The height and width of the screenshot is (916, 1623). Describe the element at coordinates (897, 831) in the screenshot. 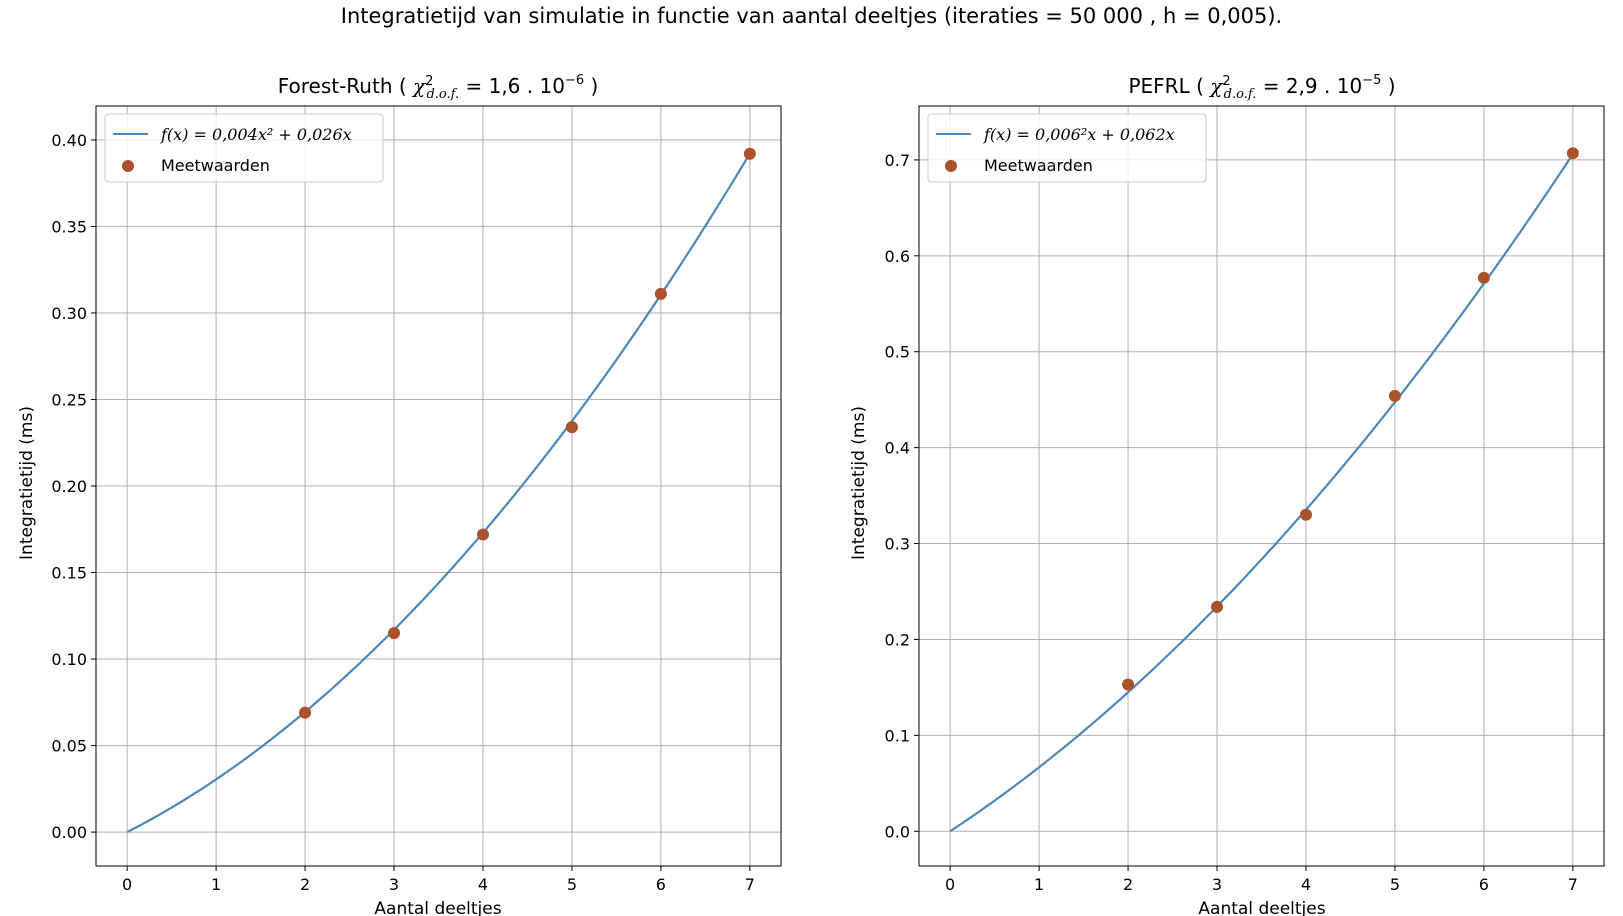

I see `y-tick-label: 0.0` at that location.